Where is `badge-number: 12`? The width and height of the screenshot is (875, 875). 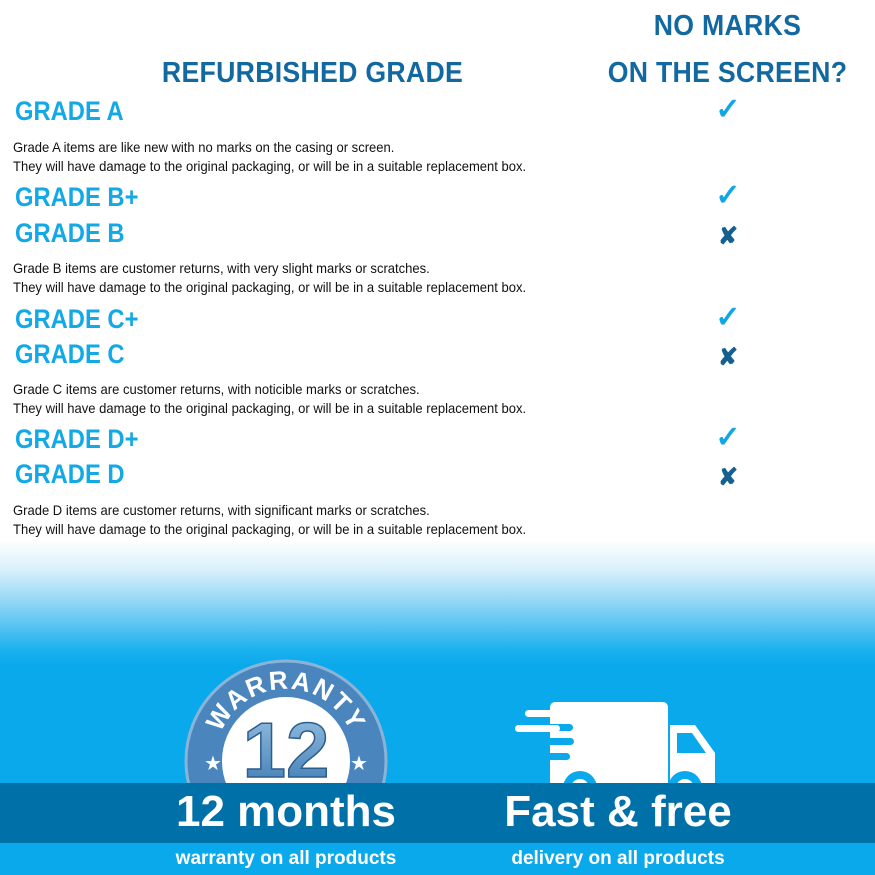 badge-number: 12 is located at coordinates (286, 750).